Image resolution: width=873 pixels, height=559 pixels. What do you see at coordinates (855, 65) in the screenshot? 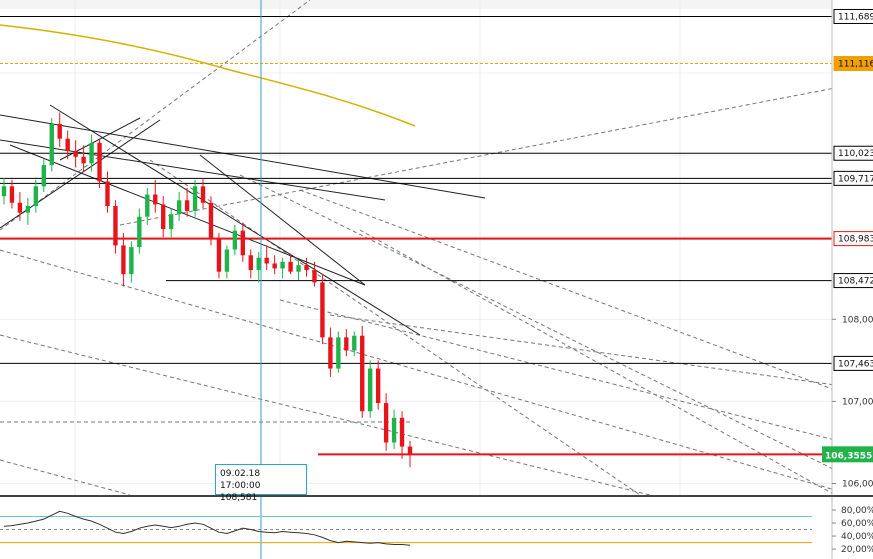
I see `level-price-label: 111,116` at bounding box center [855, 65].